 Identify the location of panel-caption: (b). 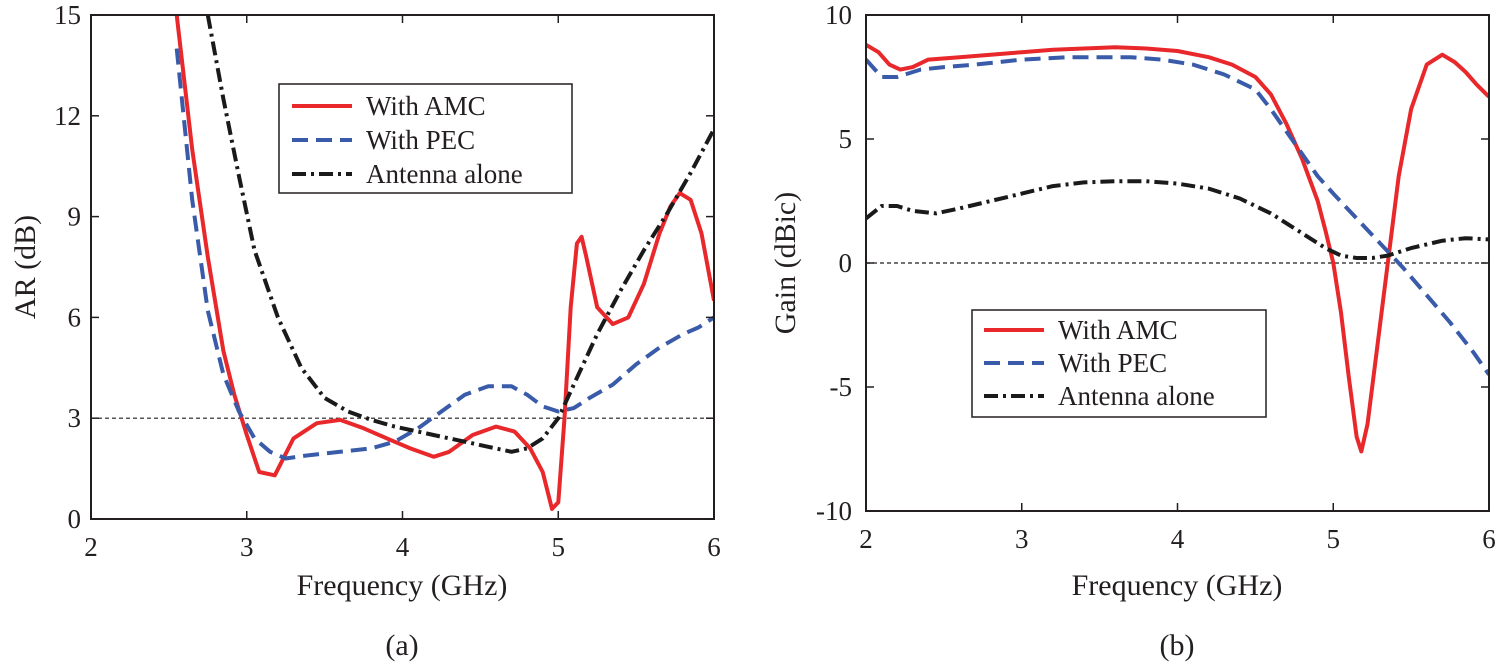
(1177, 645).